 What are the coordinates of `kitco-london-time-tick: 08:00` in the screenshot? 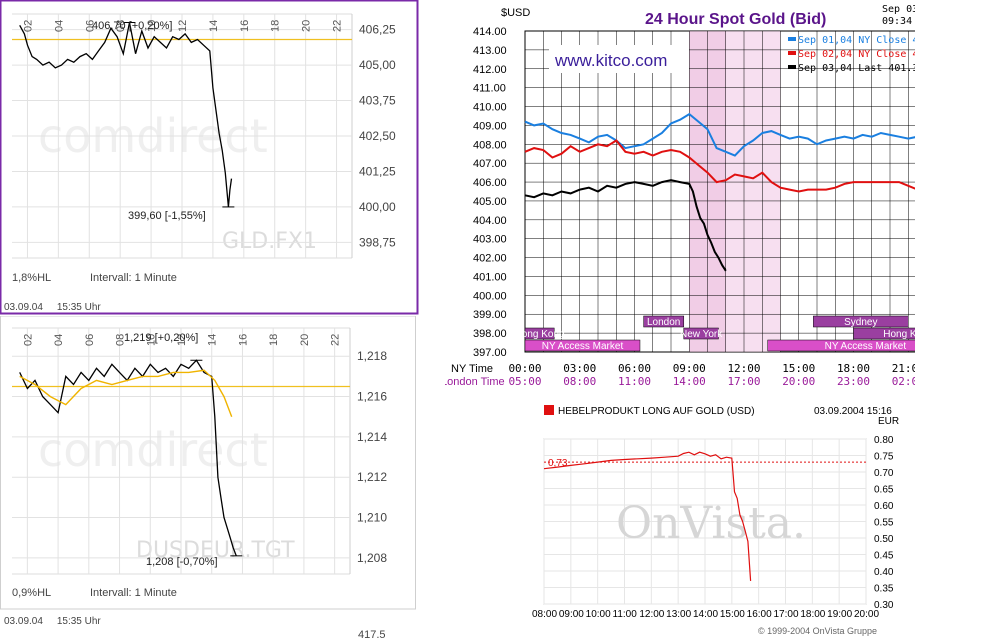 It's located at (579, 381).